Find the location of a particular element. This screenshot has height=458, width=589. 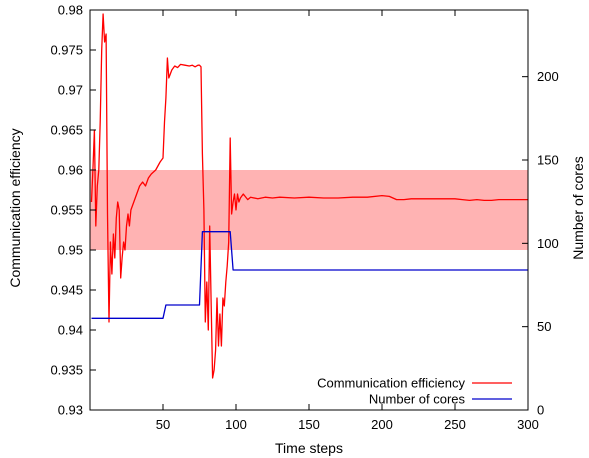

y-right-tick-label: 200 is located at coordinates (548, 76).